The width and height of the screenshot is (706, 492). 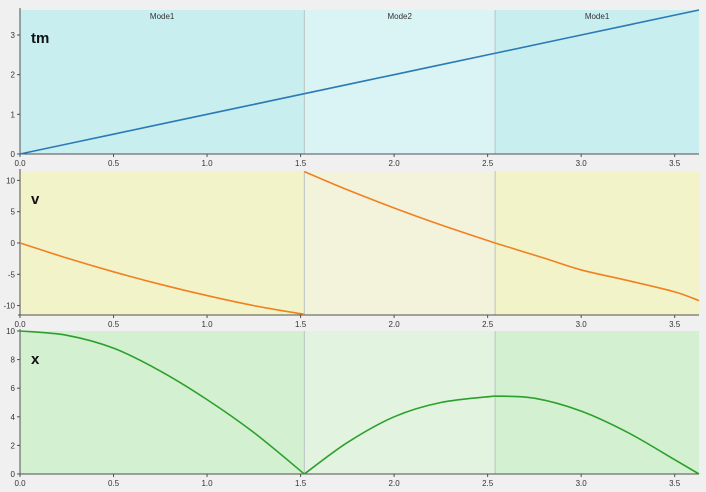 What do you see at coordinates (13, 388) in the screenshot?
I see `y-tick-label: 6` at bounding box center [13, 388].